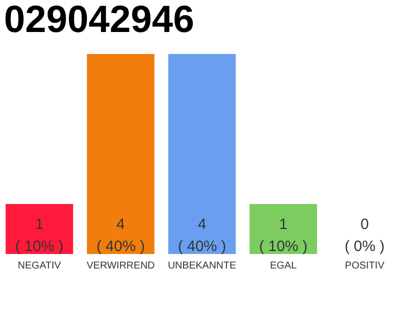  I want to click on x-tick-label: VERWIRREND, so click(120, 266).